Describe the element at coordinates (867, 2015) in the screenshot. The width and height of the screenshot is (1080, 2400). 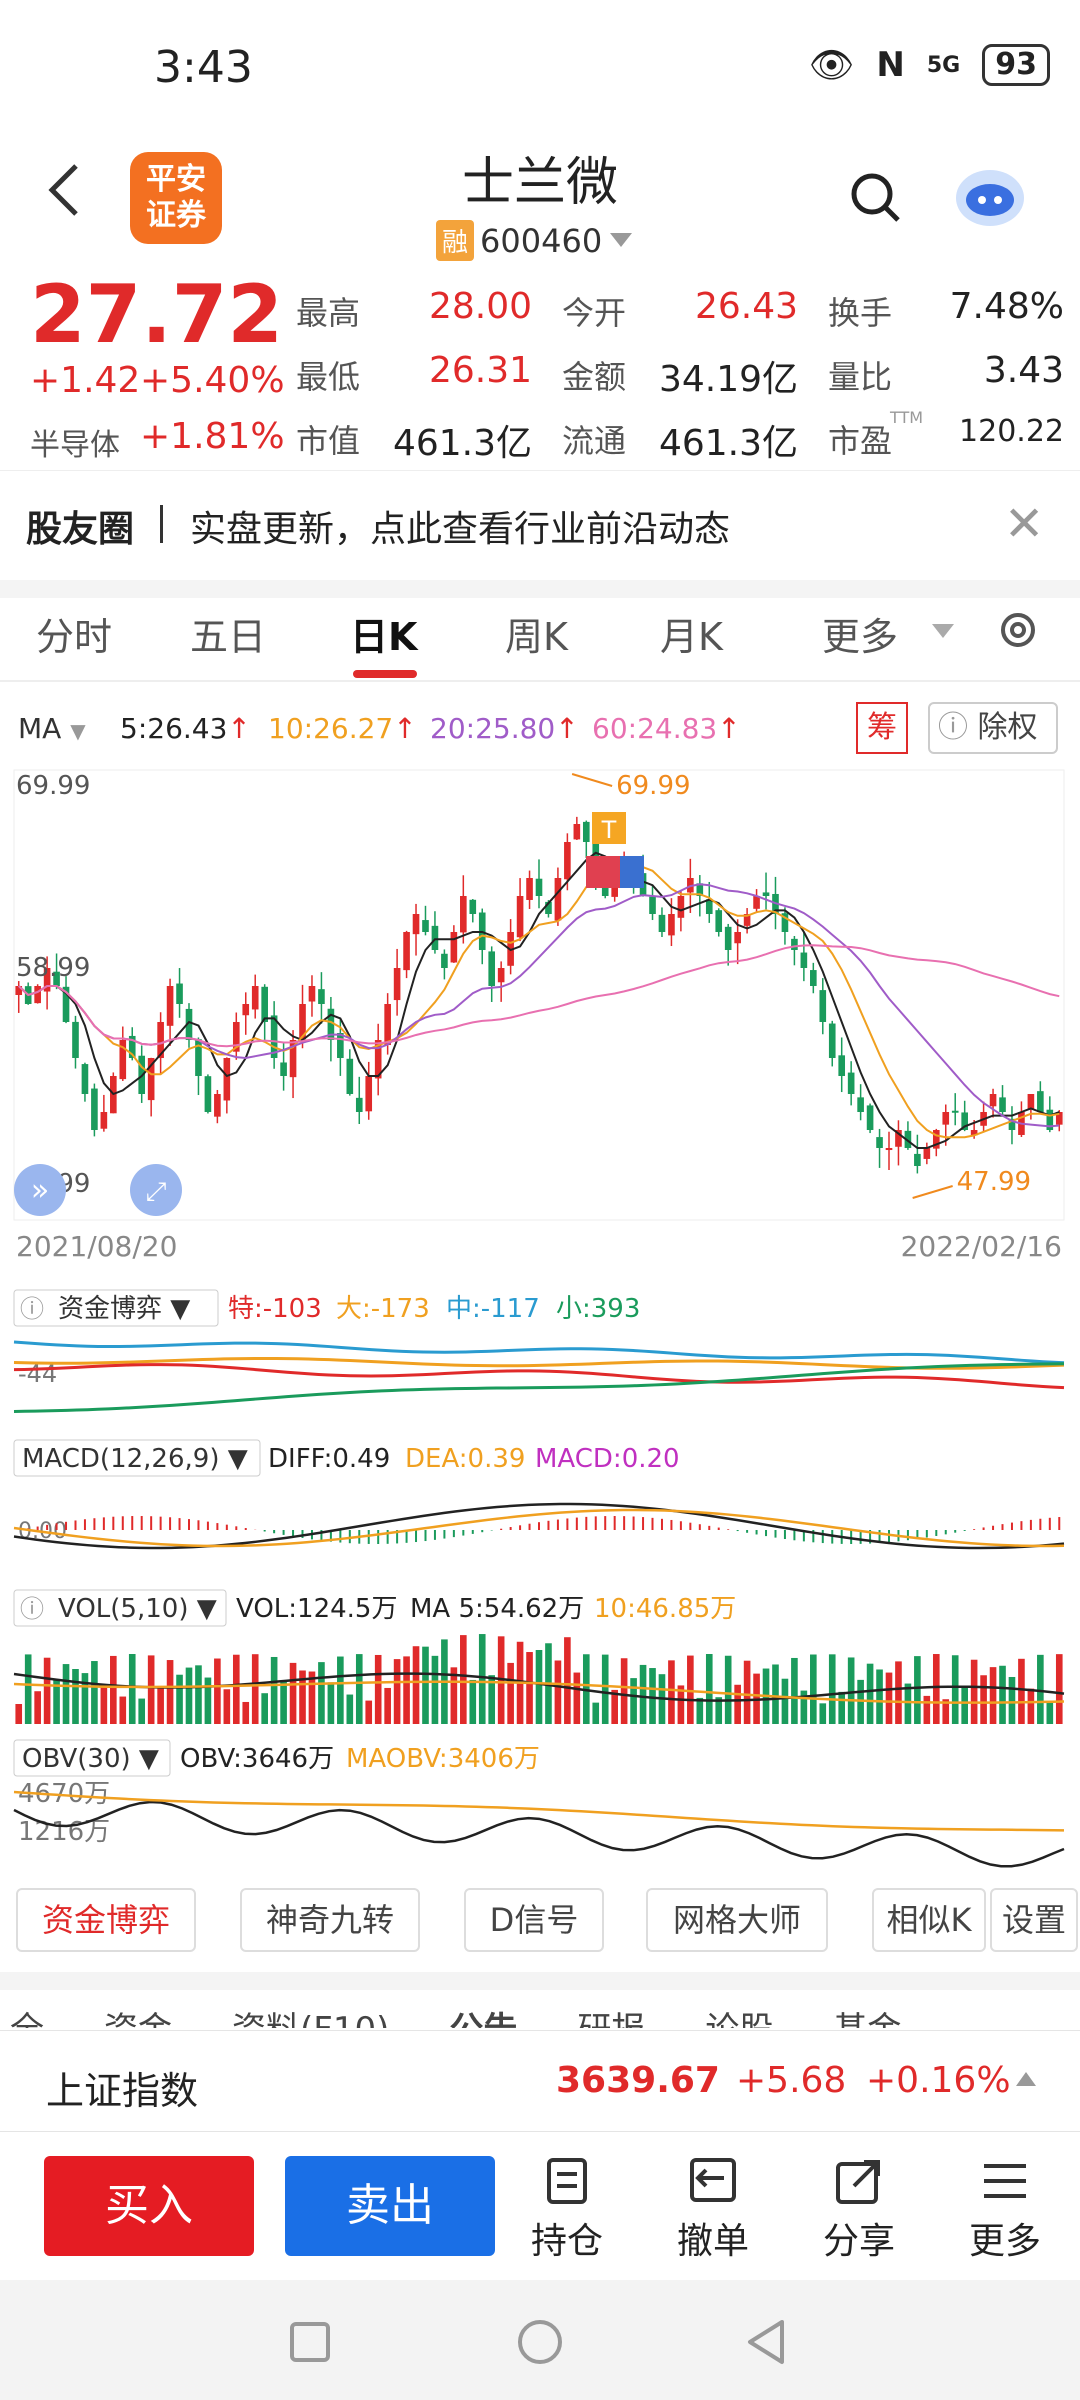
I see `sub-tab: 基金` at that location.